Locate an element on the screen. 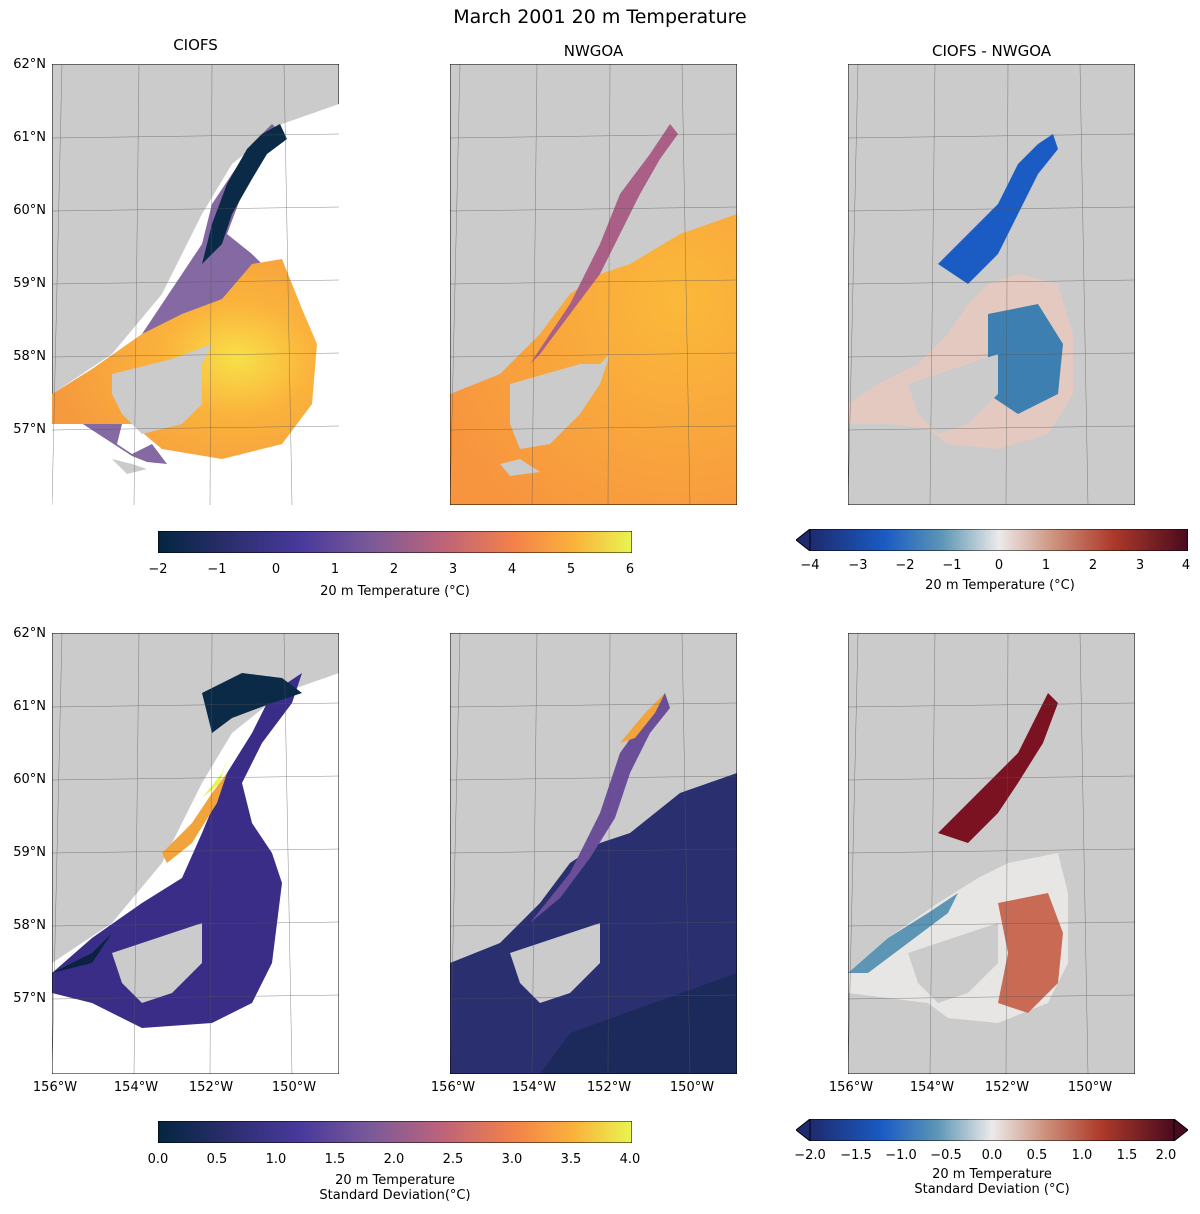 Image resolution: width=1200 pixels, height=1214 pixels. colorbar-std-diff is located at coordinates (992, 1130).